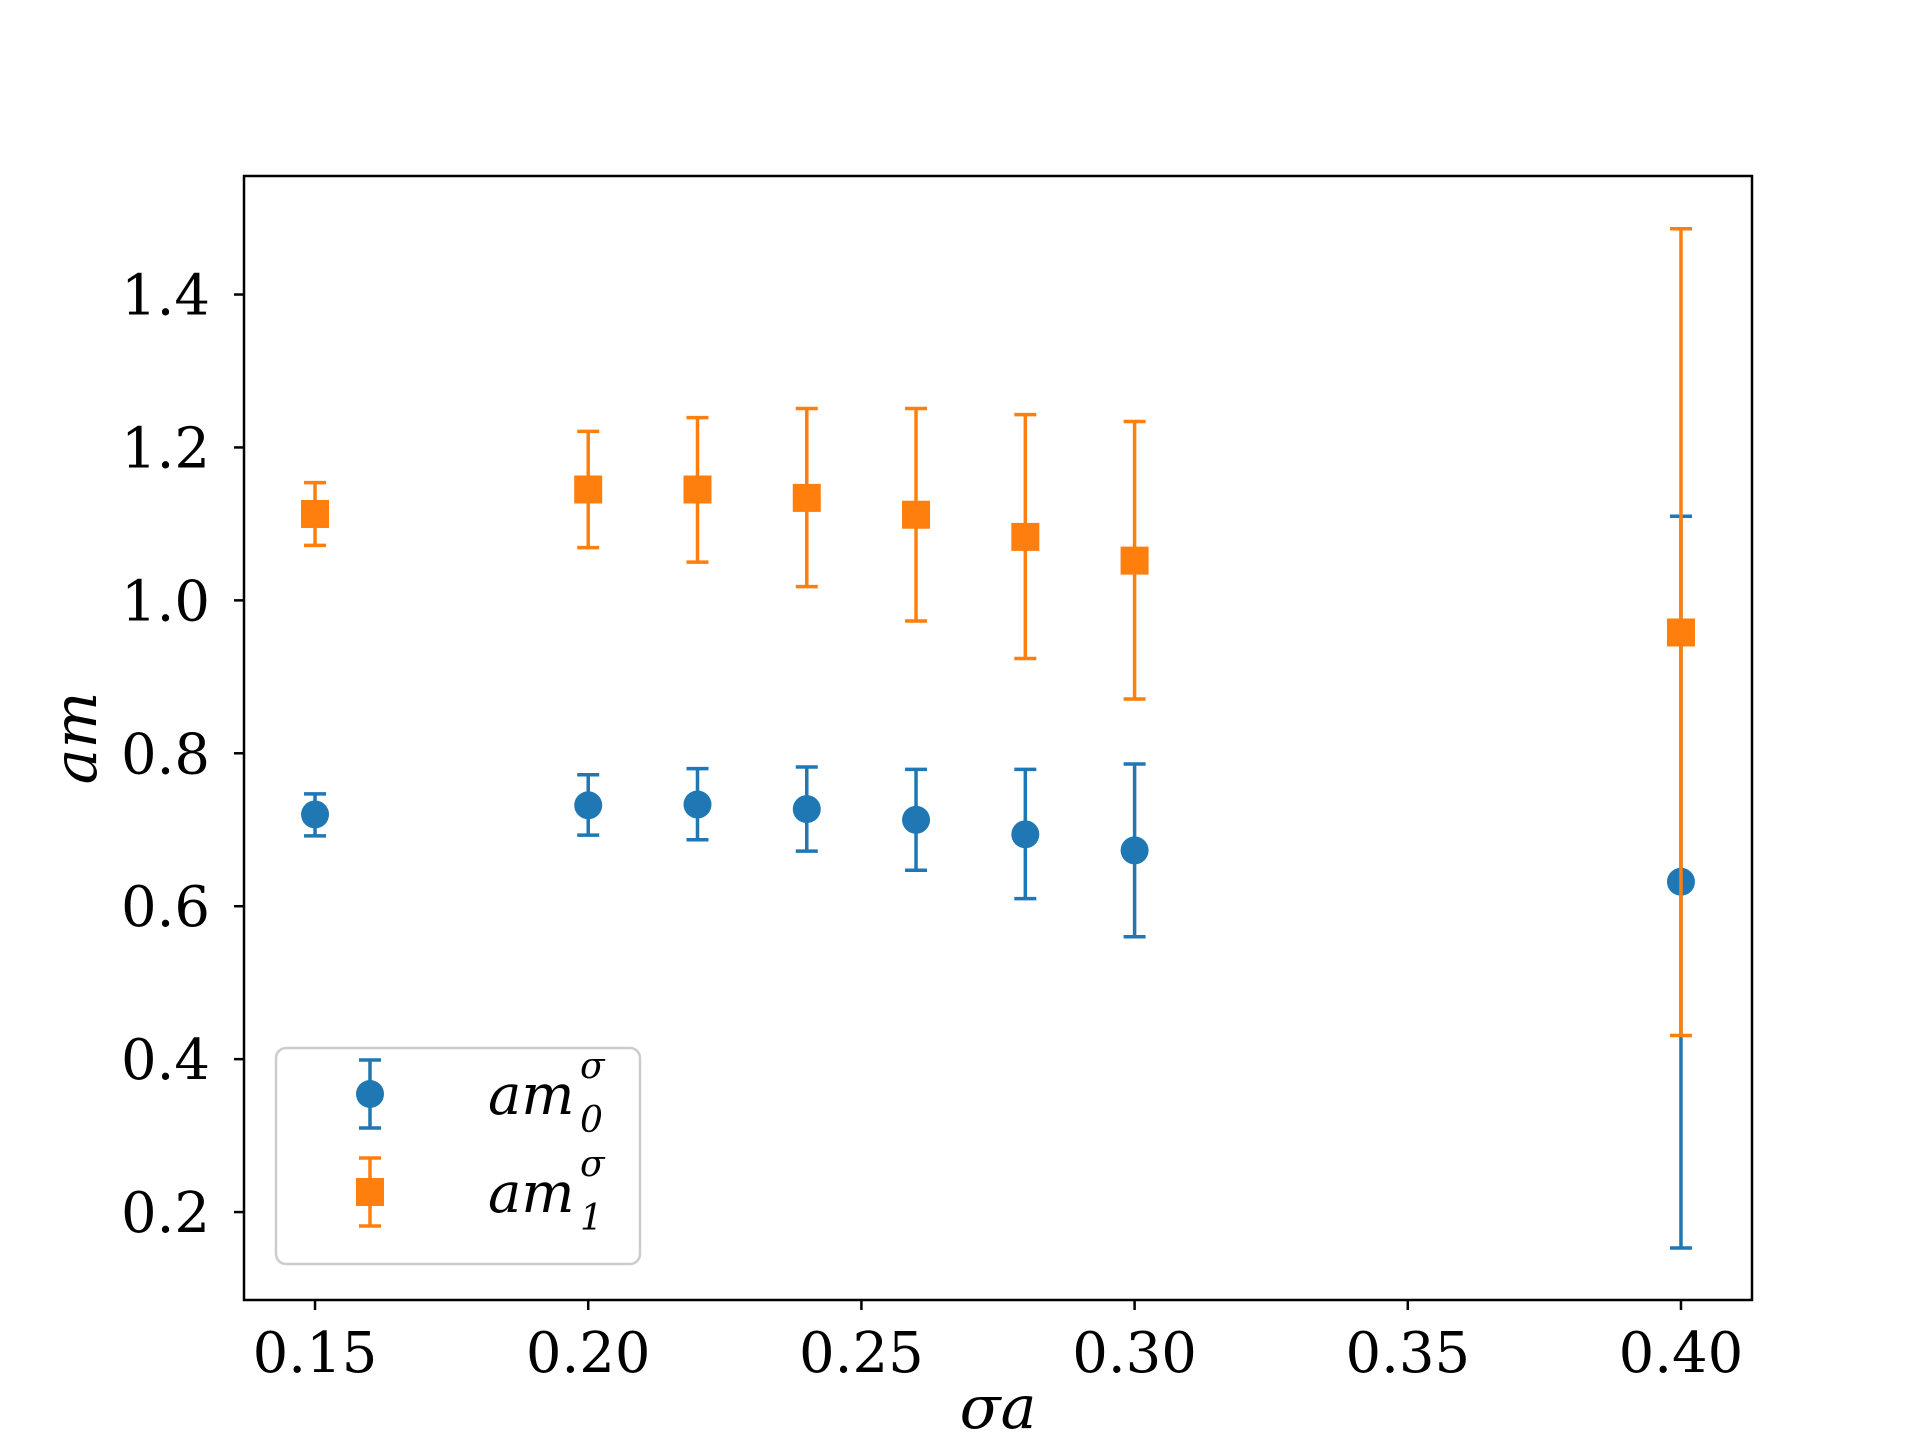  I want to click on y-axis-label: am, so click(76, 738).